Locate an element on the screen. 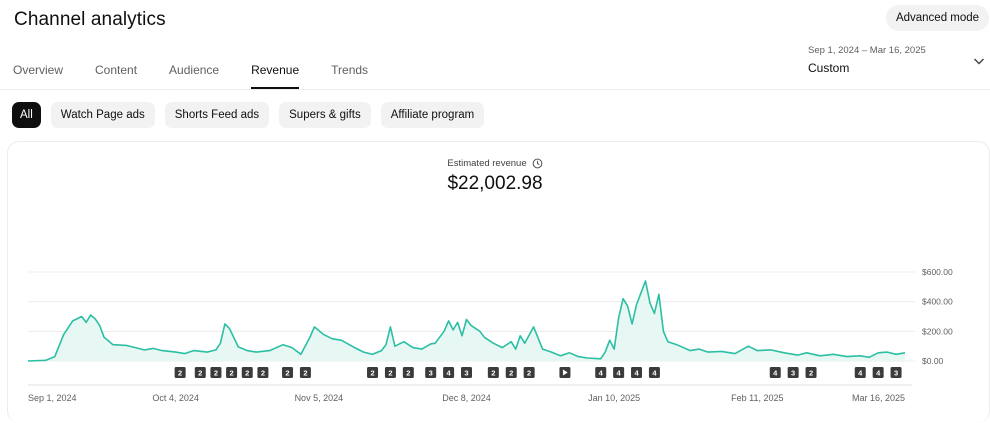 This screenshot has height=423, width=990. annotation-marker-label: 3 is located at coordinates (793, 373).